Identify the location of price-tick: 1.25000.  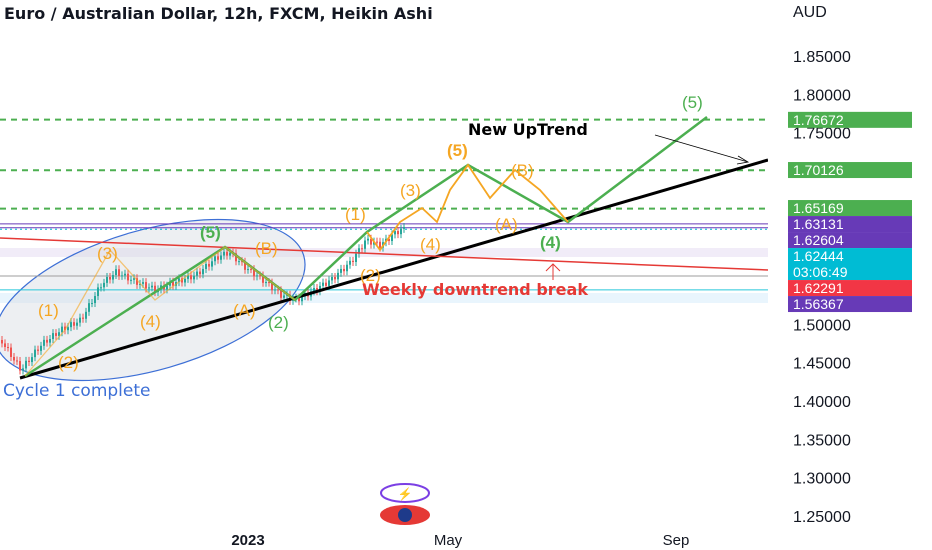
(822, 517).